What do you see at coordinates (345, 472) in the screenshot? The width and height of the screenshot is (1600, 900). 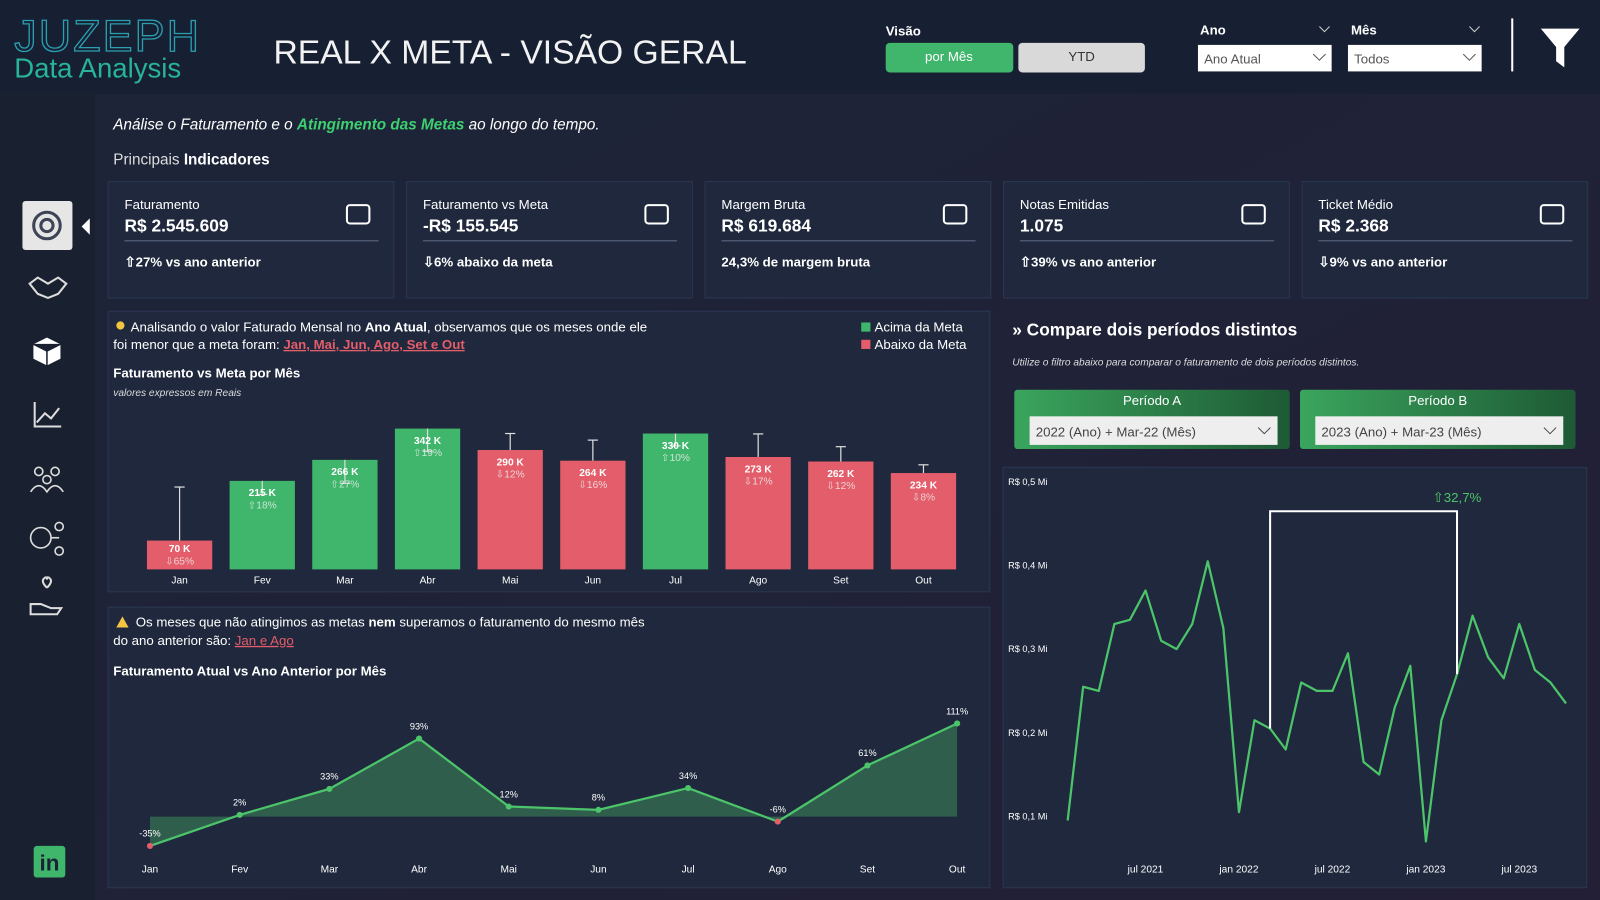 I see `value-label: 266 K` at bounding box center [345, 472].